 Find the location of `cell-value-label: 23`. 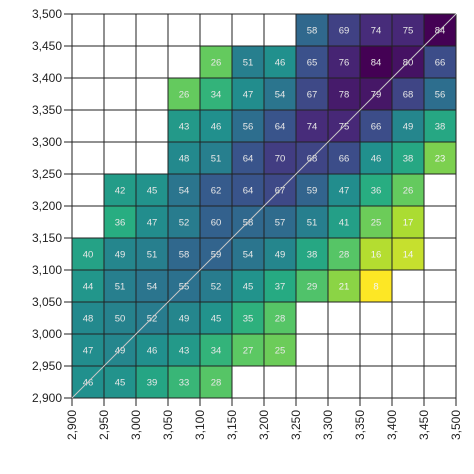

cell-value-label: 23 is located at coordinates (440, 159).